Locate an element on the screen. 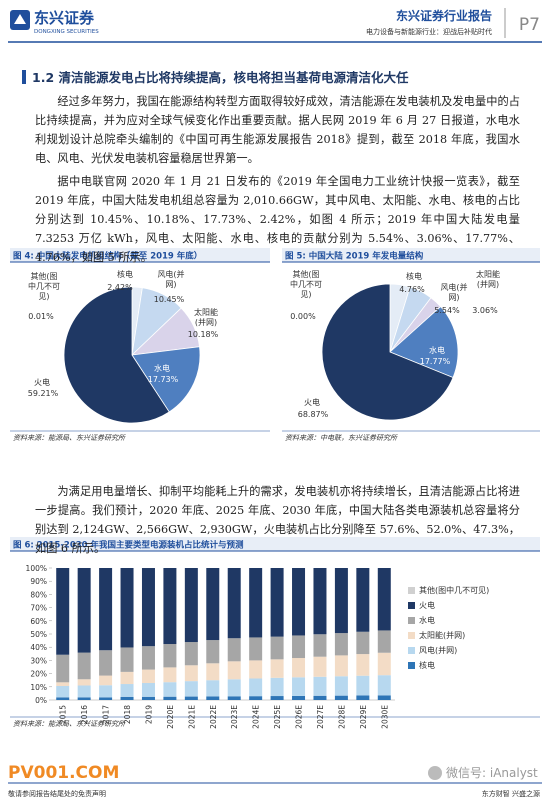 The height and width of the screenshot is (805, 550). y-tick-label: 50% is located at coordinates (38, 634).